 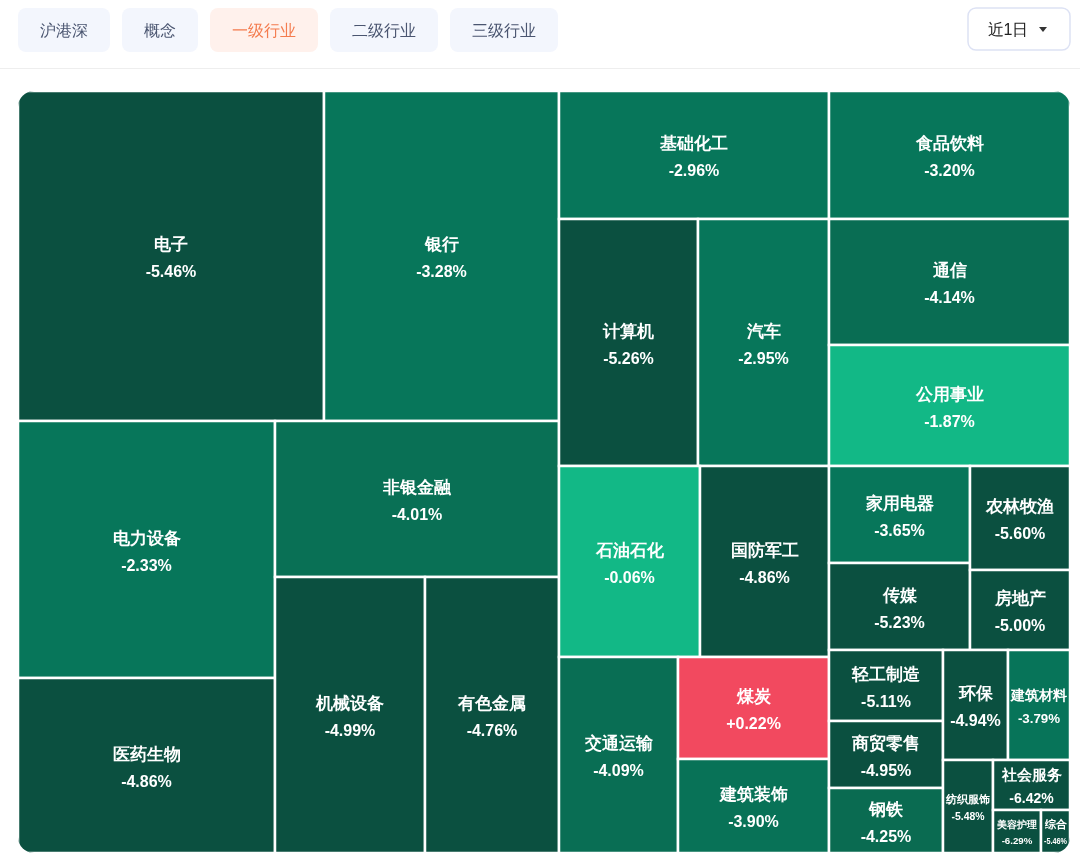 What do you see at coordinates (1031, 774) in the screenshot?
I see `category-label: 社会服务` at bounding box center [1031, 774].